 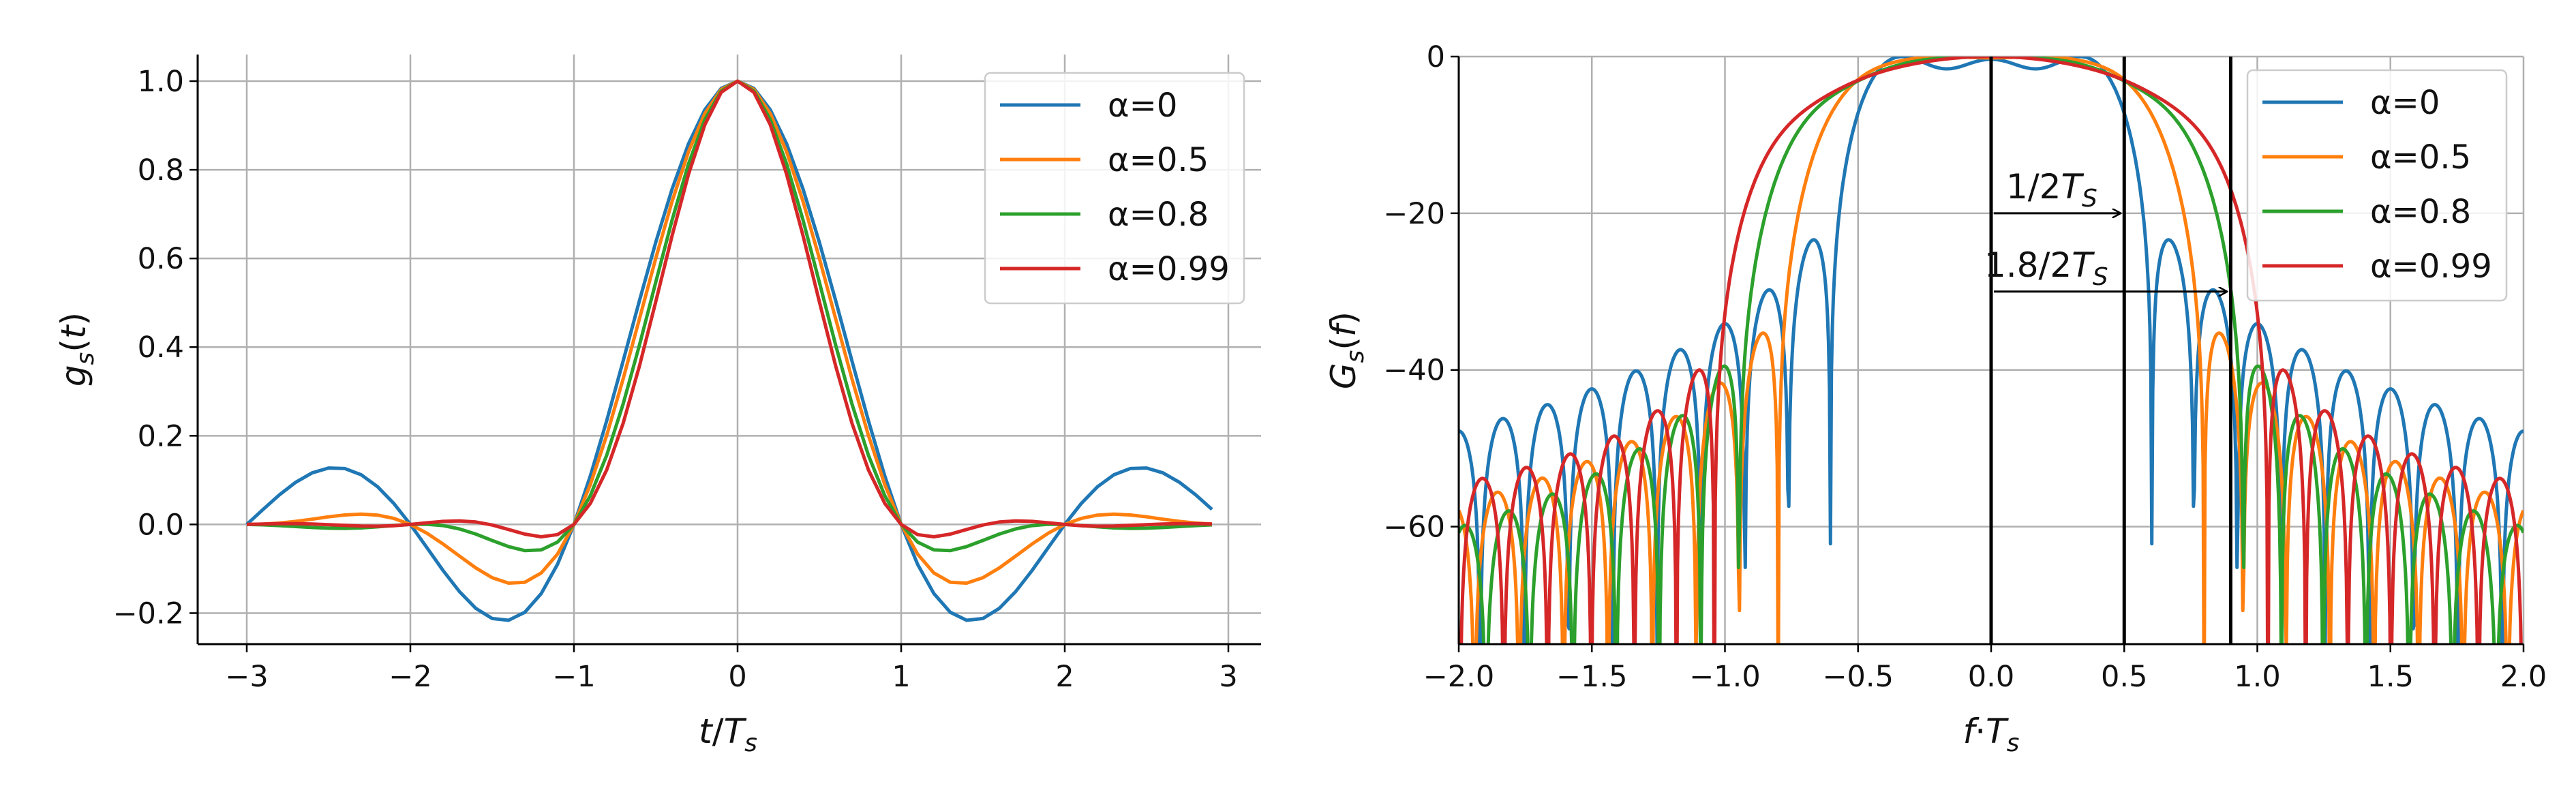 I want to click on right-x-tick-label: −1.0, so click(x=1725, y=677).